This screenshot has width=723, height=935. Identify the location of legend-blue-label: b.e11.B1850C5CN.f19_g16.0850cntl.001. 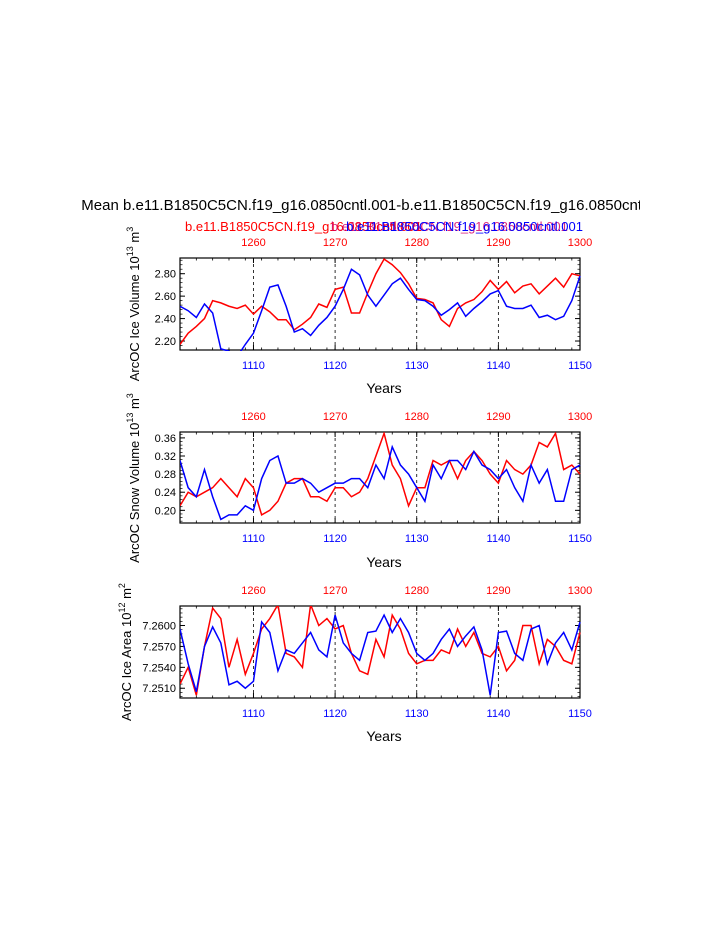
(464, 226).